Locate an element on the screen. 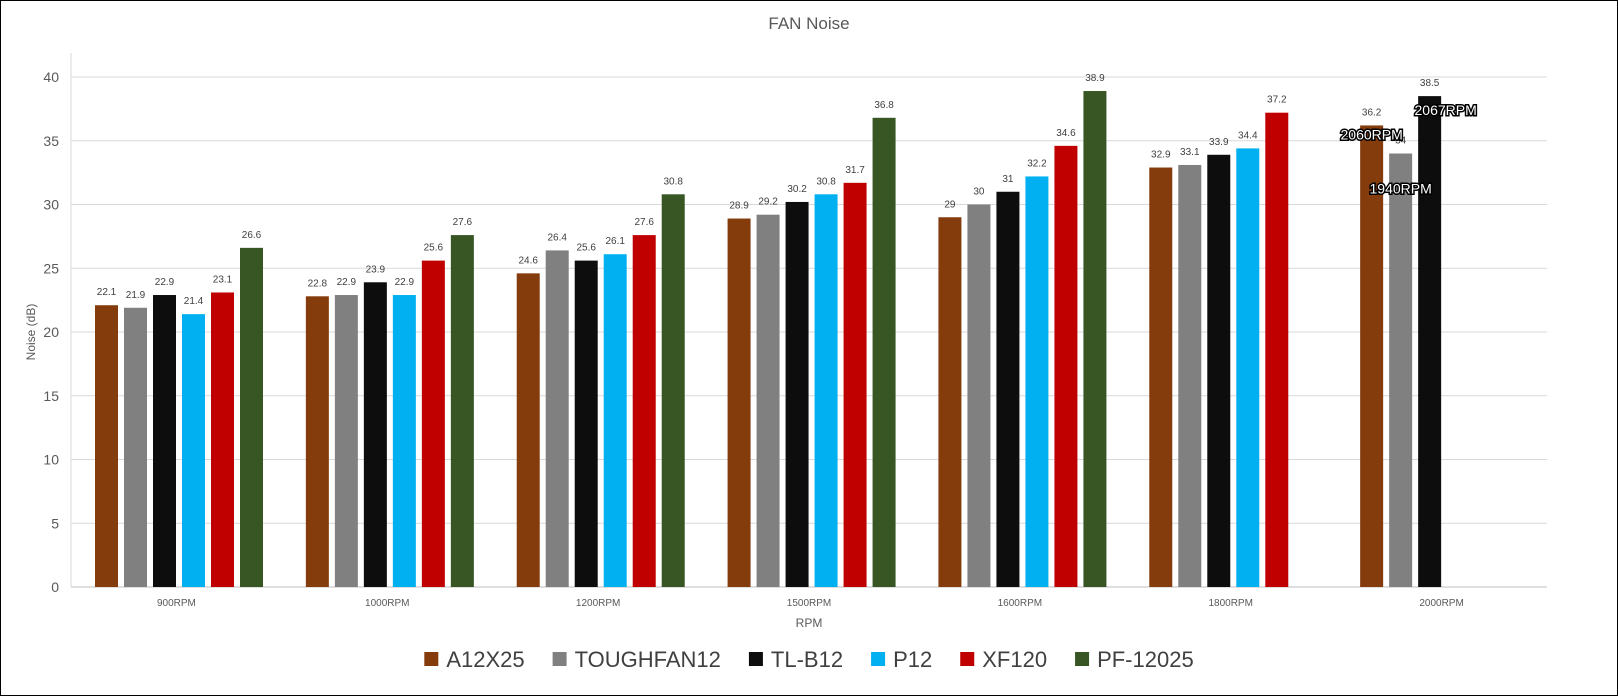 The height and width of the screenshot is (696, 1618). data-label: 34.4 is located at coordinates (1248, 135).